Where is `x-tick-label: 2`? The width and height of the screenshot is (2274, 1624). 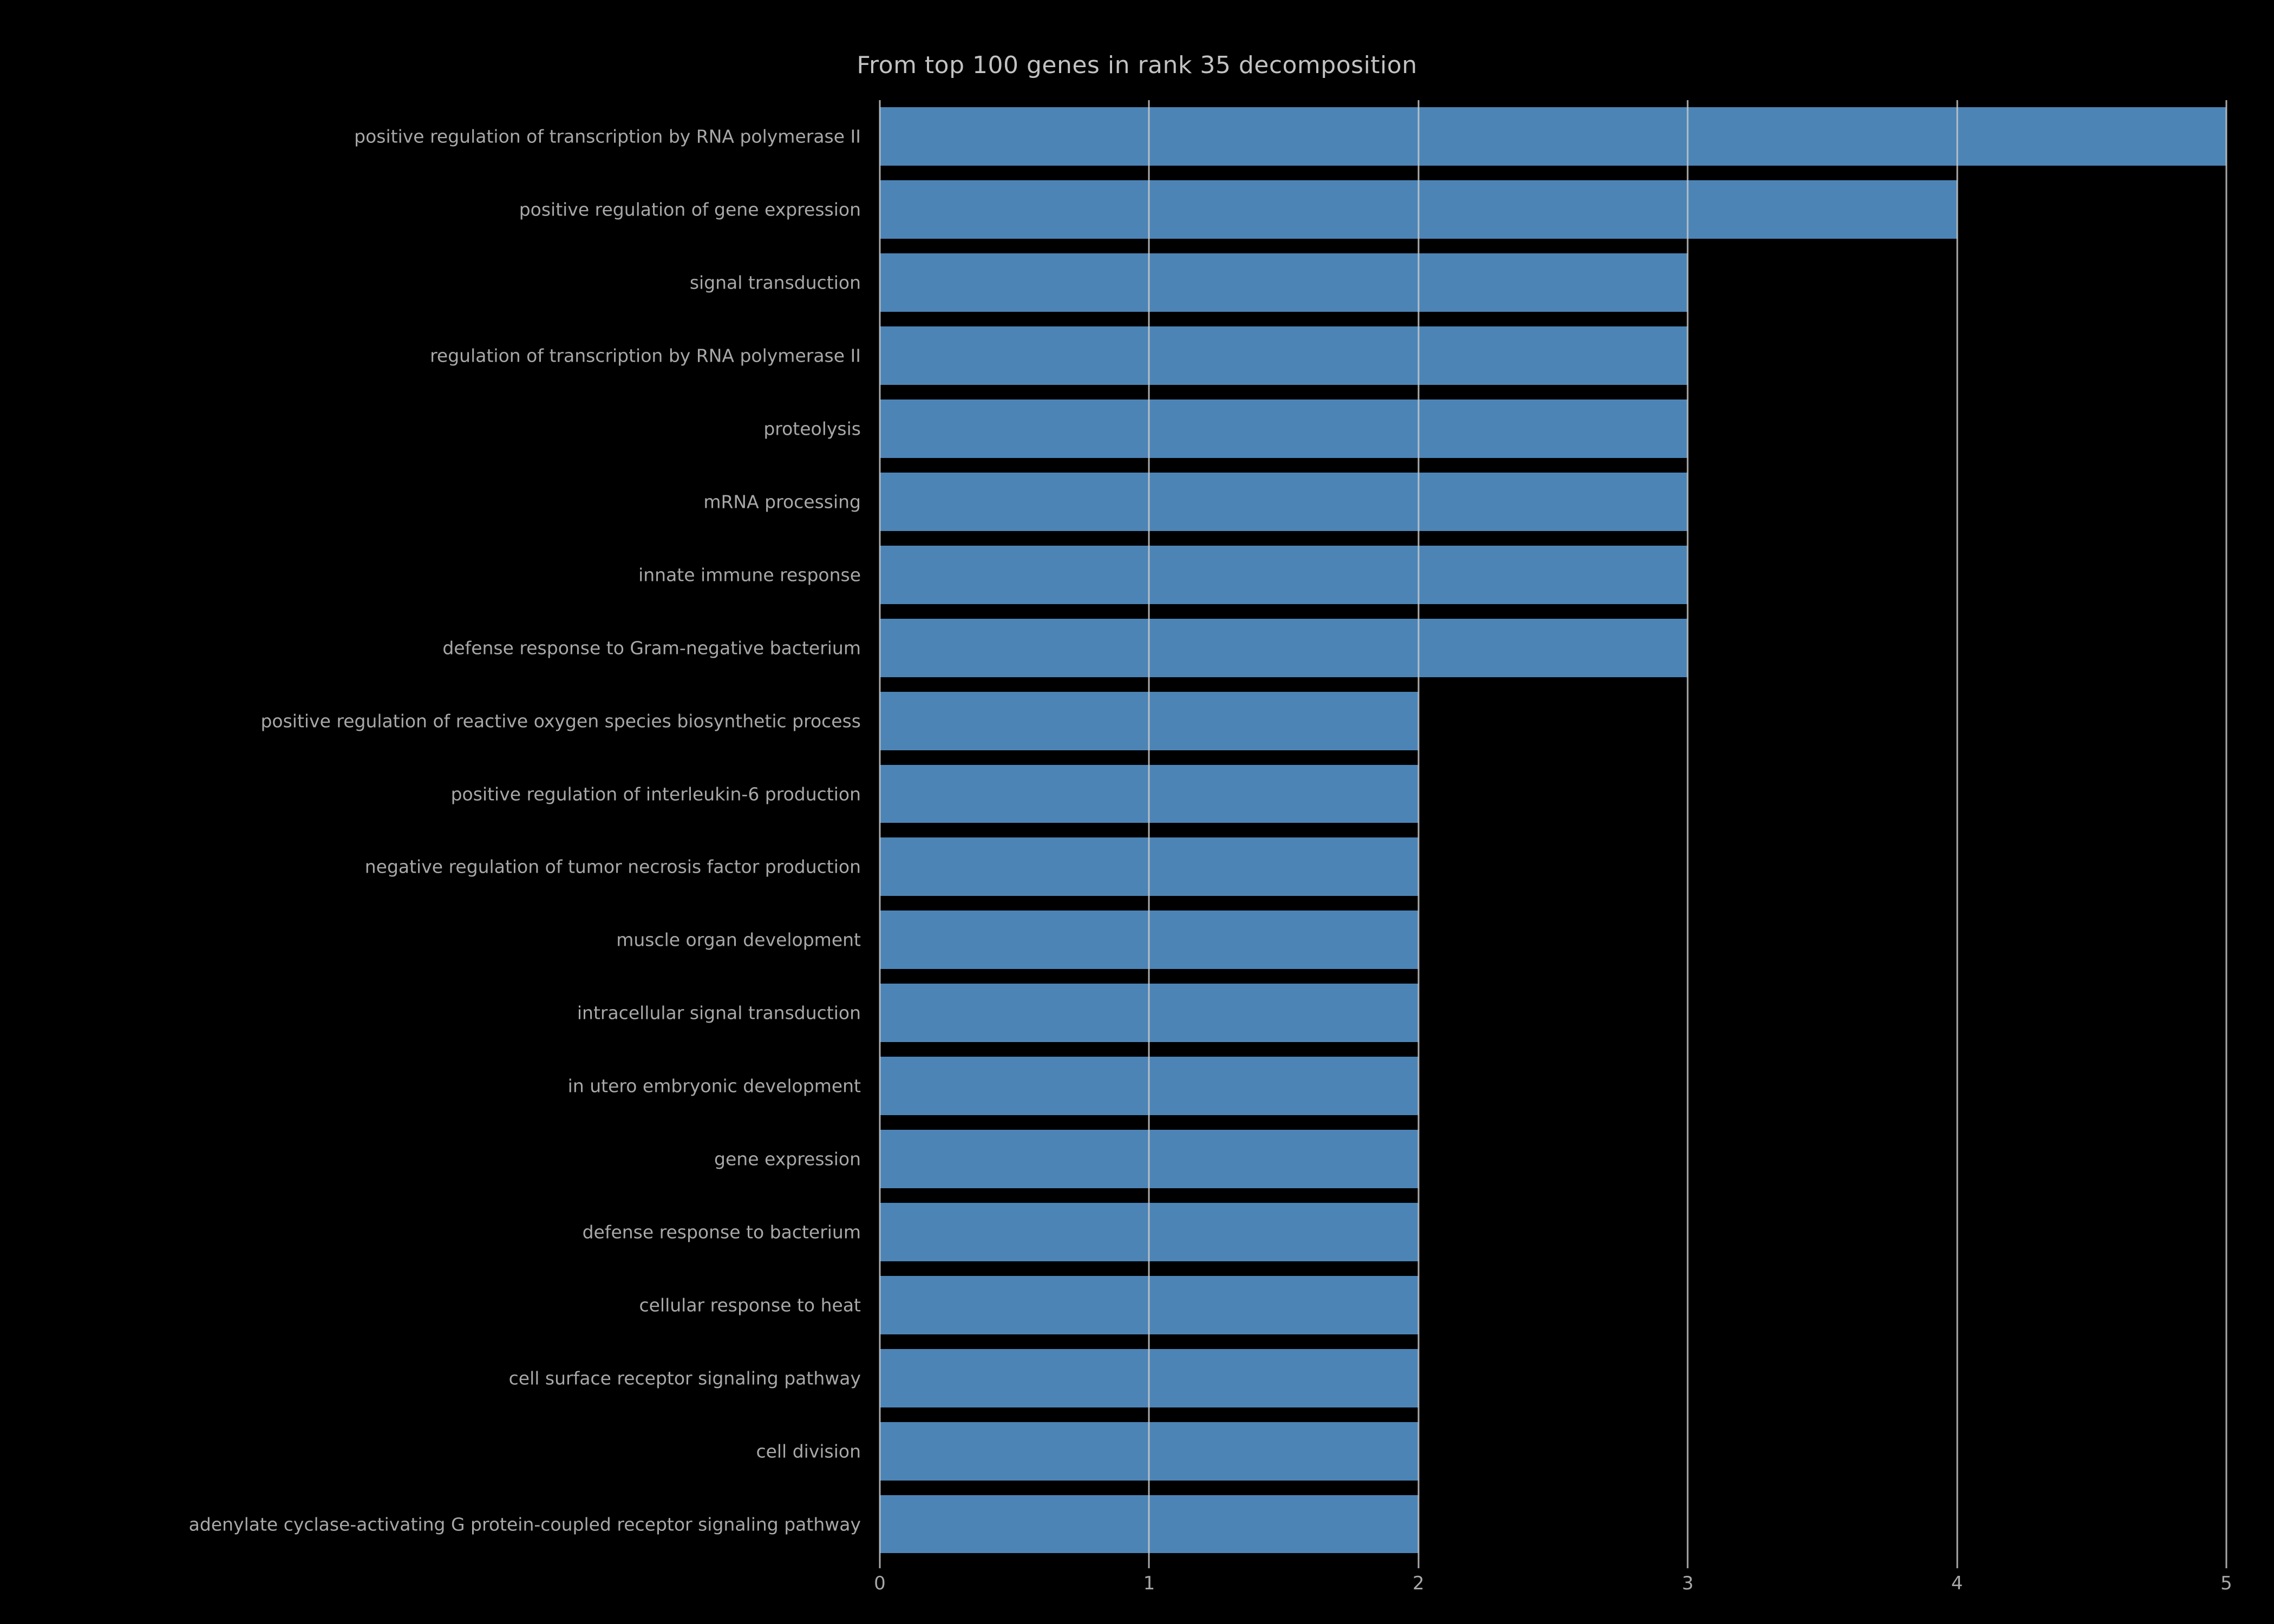
x-tick-label: 2 is located at coordinates (1418, 1583).